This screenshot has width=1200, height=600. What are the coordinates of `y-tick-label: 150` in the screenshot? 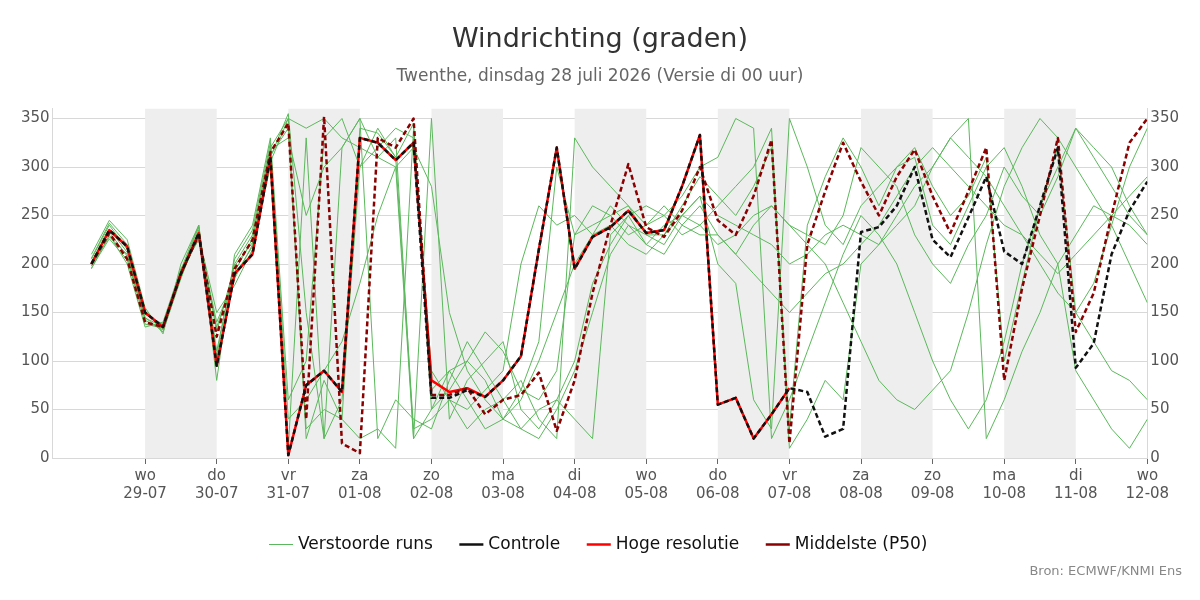 It's located at (35, 311).